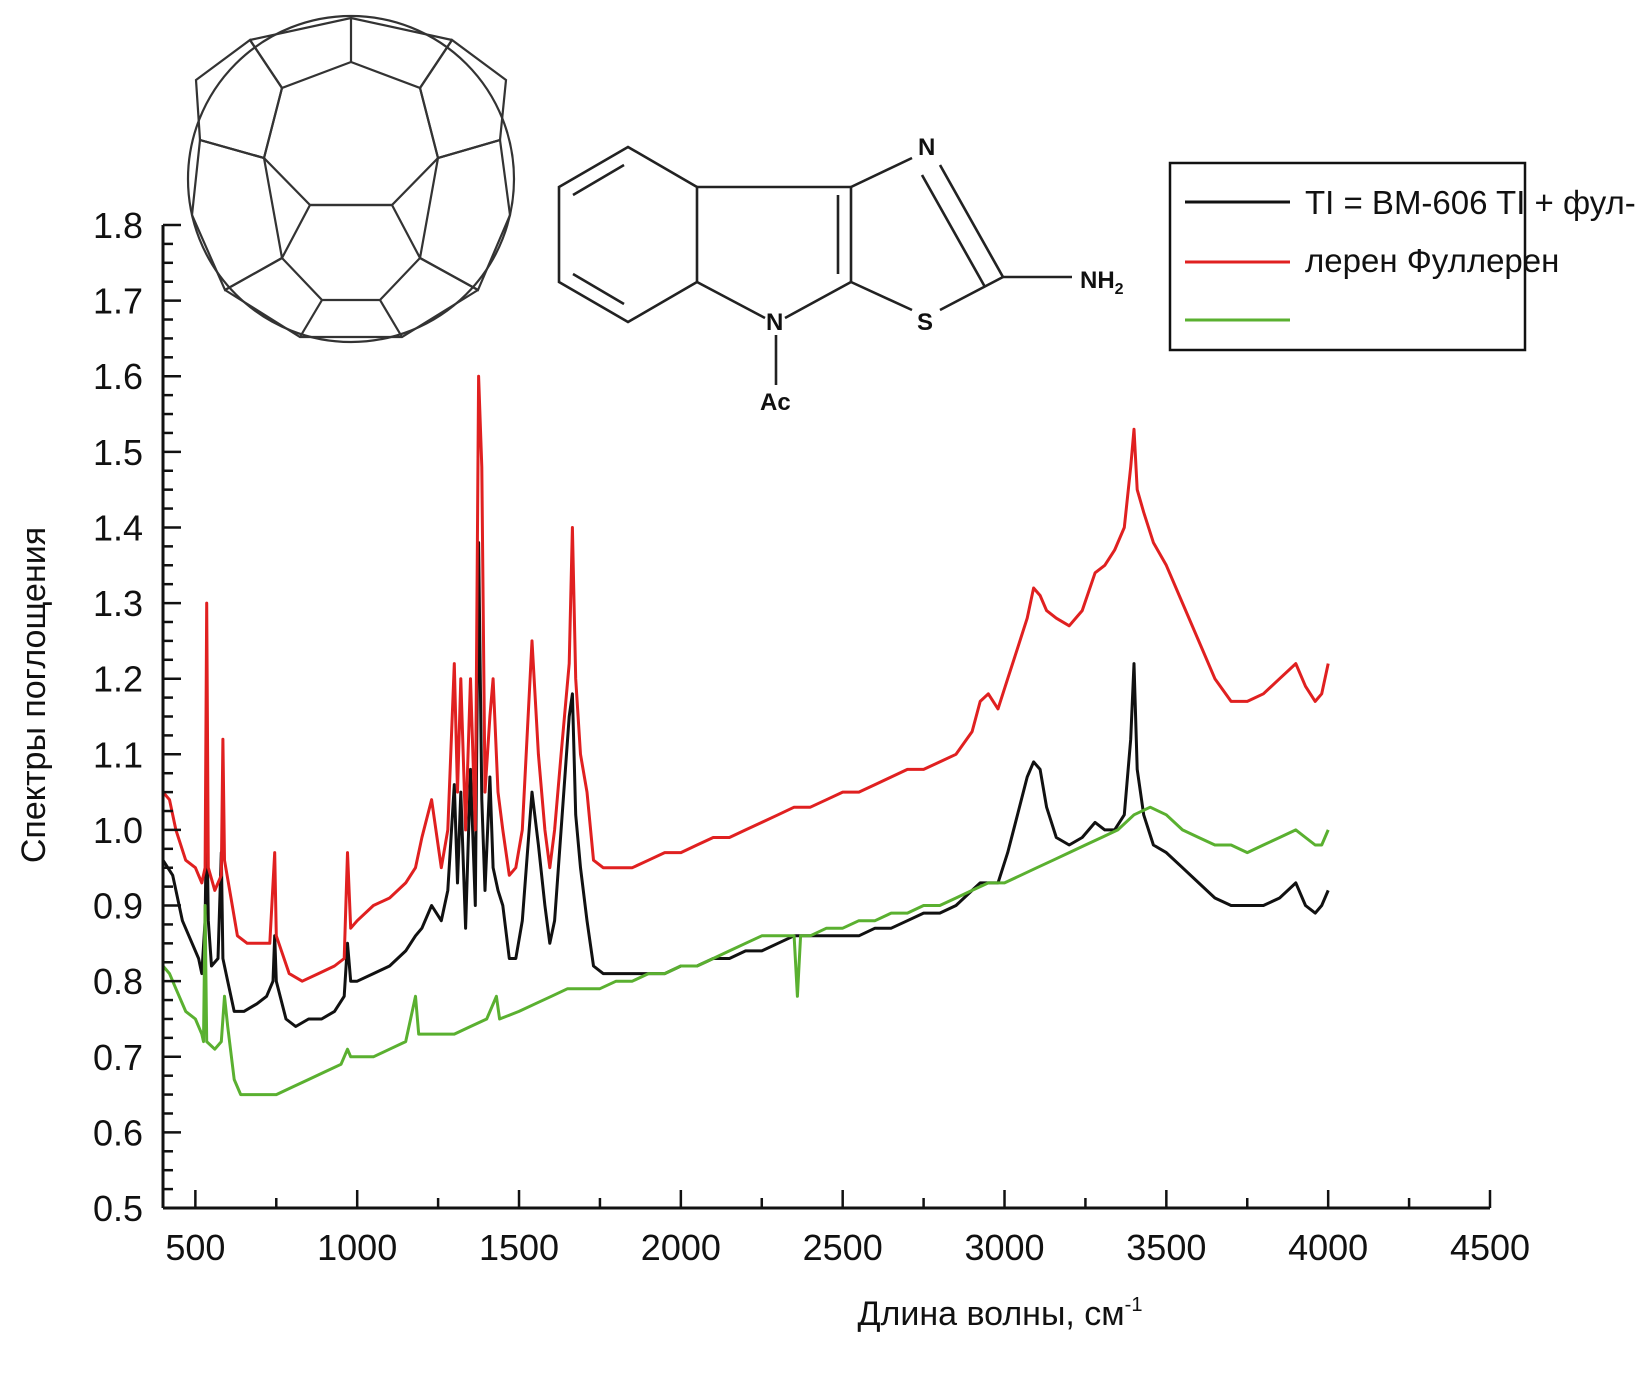 The height and width of the screenshot is (1376, 1638). I want to click on x-tick-label: 500, so click(195, 1247).